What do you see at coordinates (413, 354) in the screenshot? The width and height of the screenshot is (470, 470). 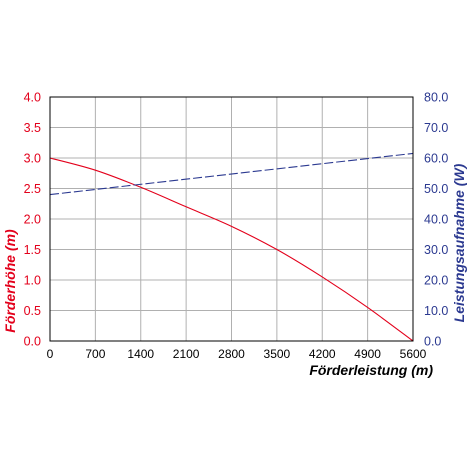 I see `x-axis-tick-label: 5600` at bounding box center [413, 354].